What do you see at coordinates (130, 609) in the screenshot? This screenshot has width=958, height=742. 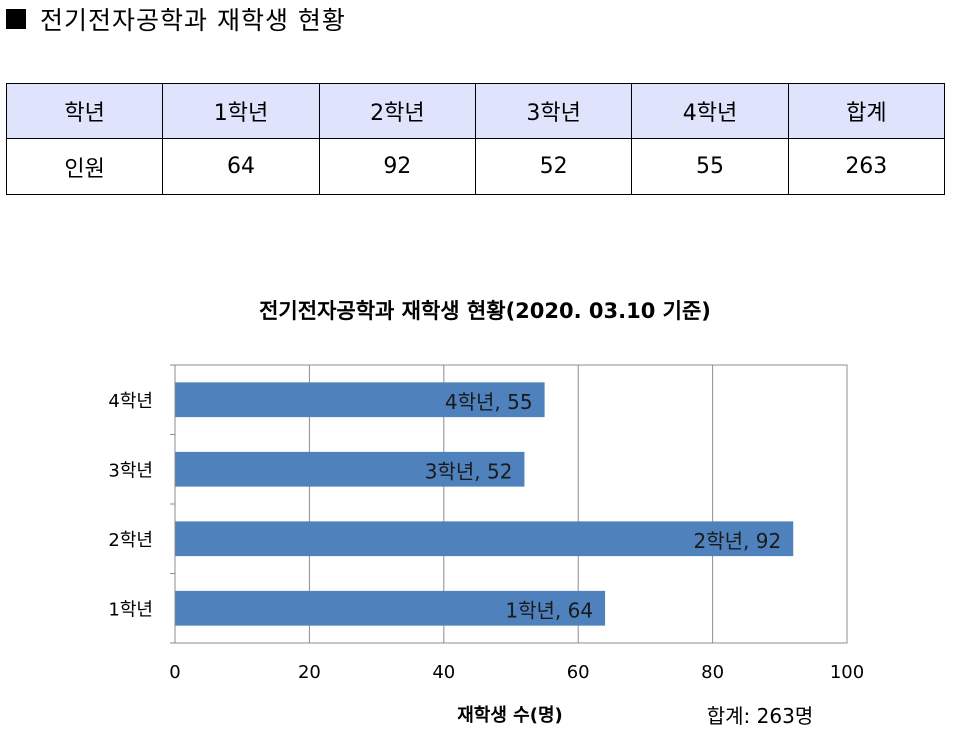 I see `y-tick-label: 1학년` at bounding box center [130, 609].